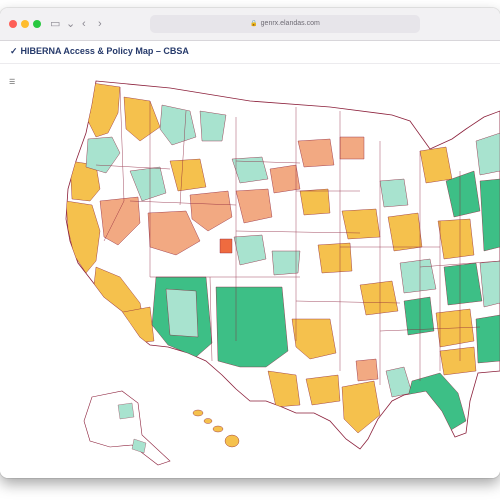 The image size is (500, 500). Describe the element at coordinates (84, 24) in the screenshot. I see `back-icon: ‹` at that location.